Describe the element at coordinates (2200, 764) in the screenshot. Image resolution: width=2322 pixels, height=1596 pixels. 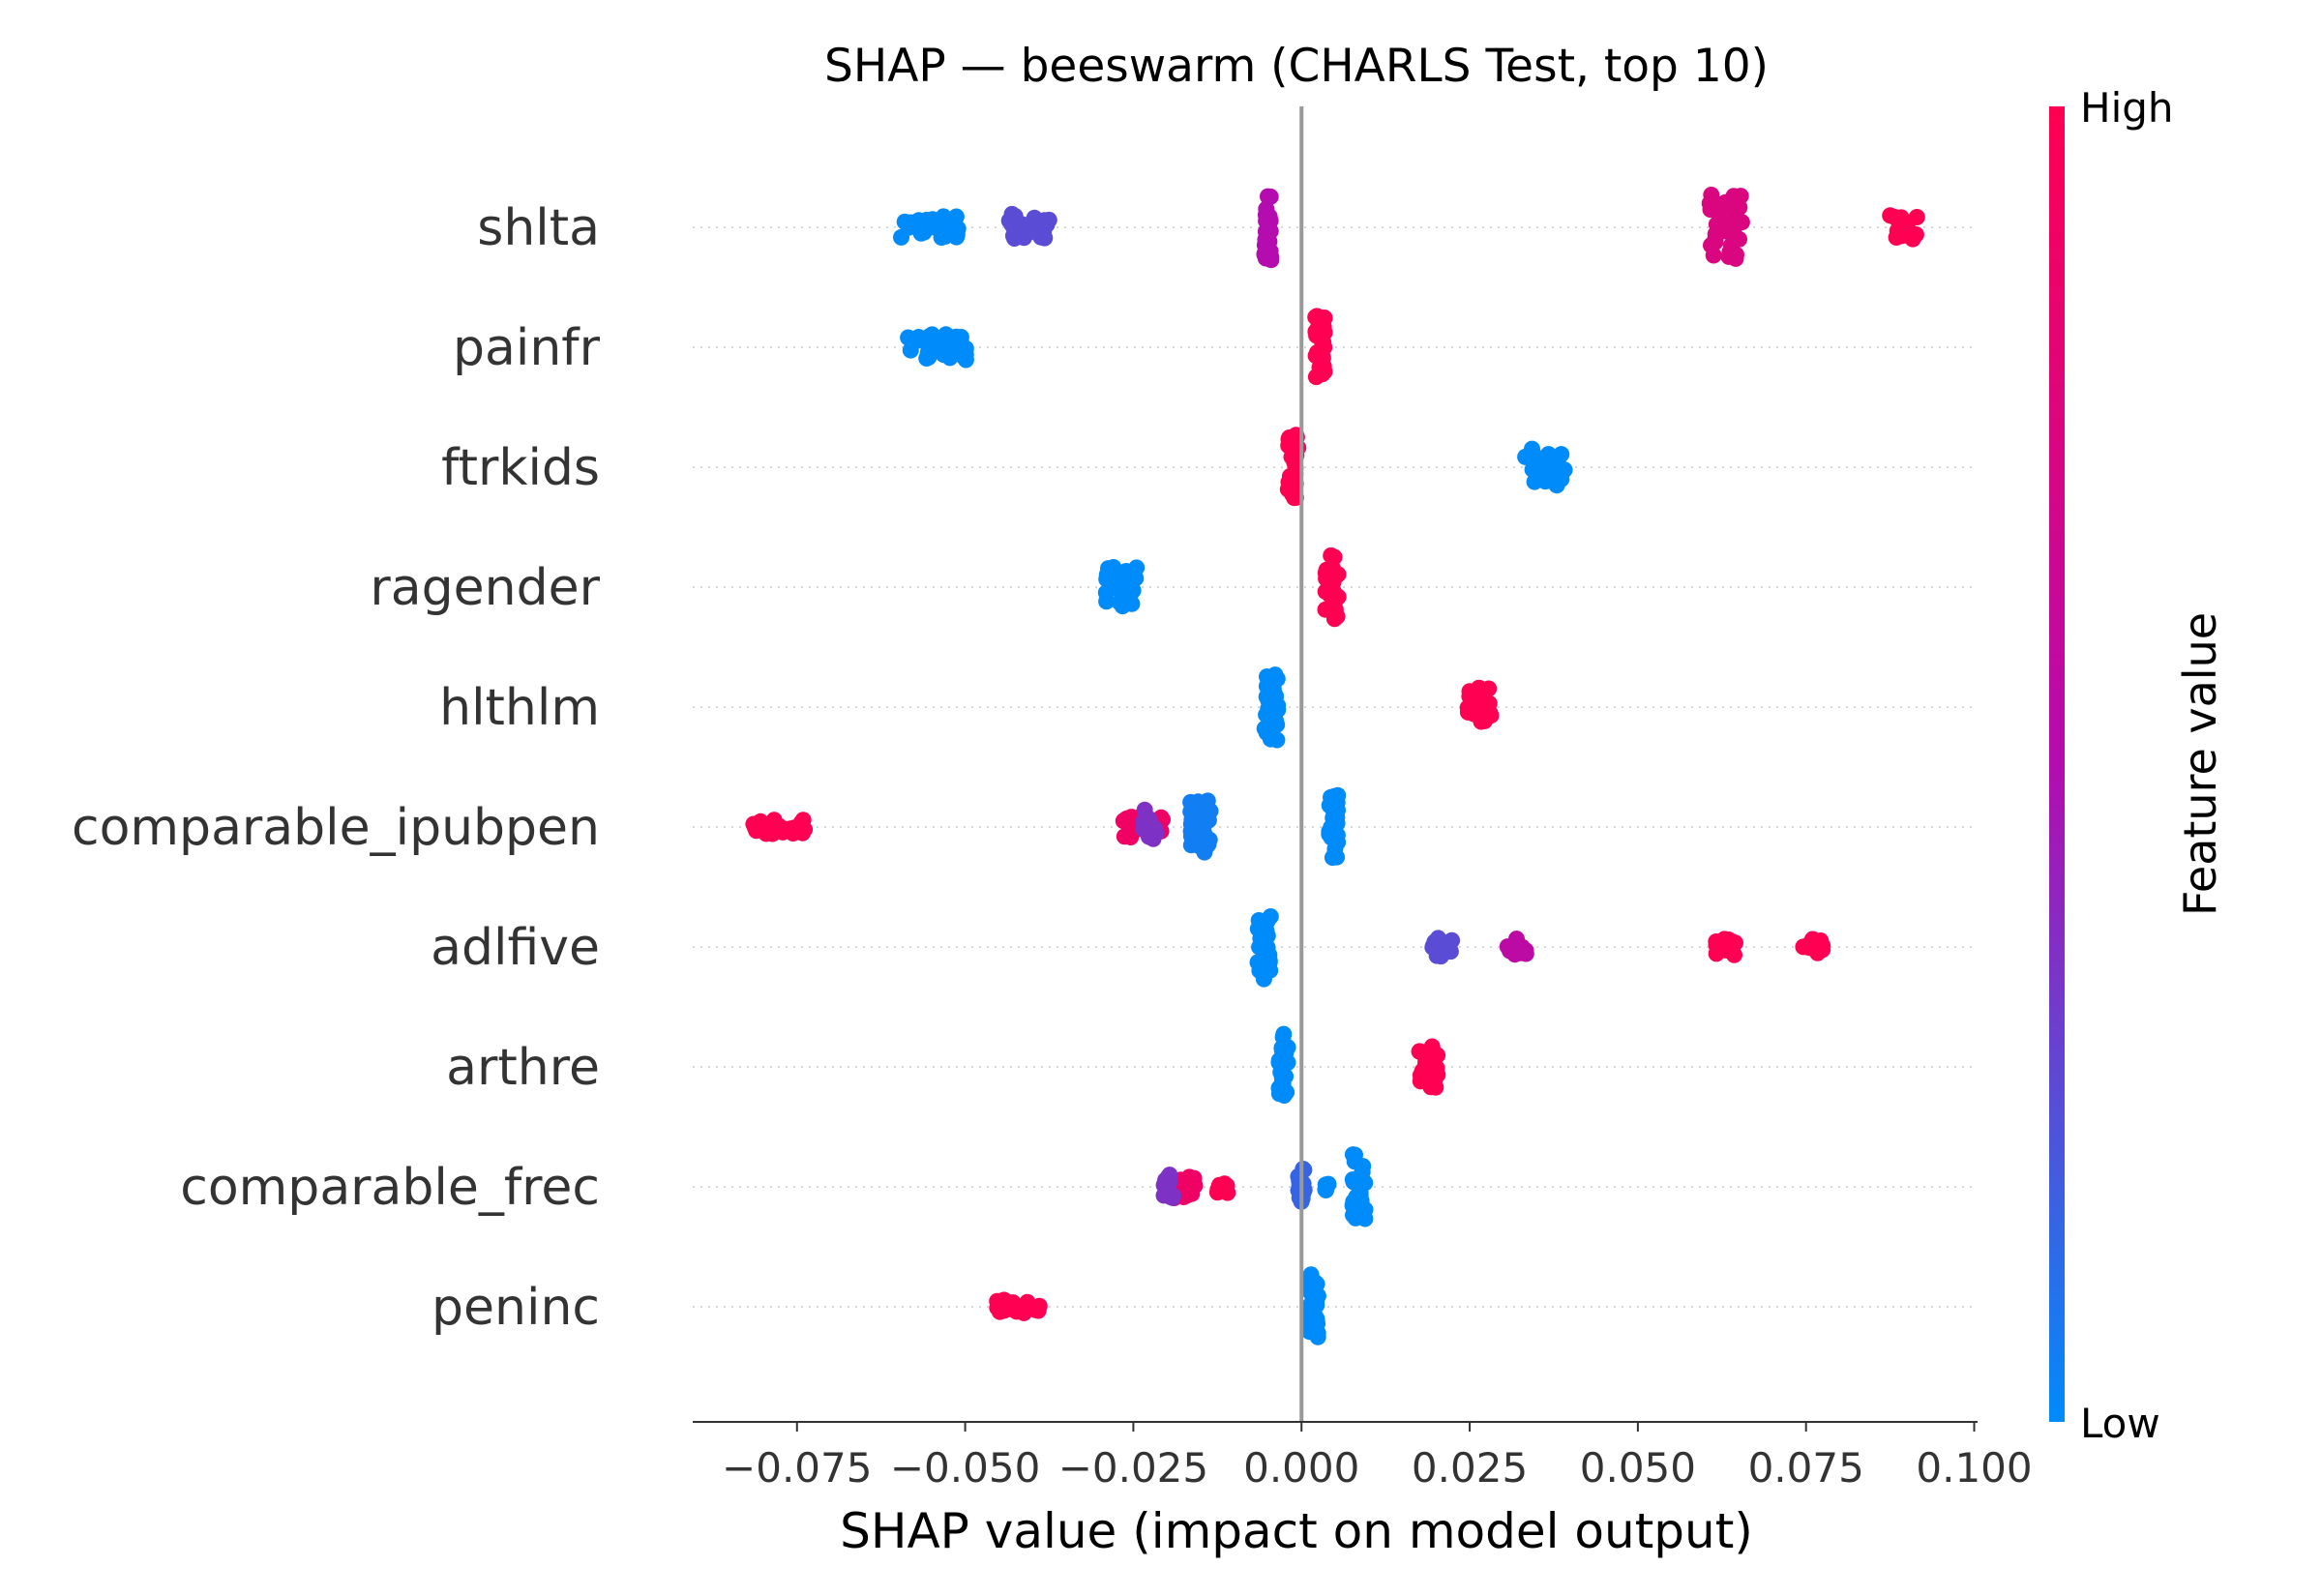
I see `colorbar-label: Feature value` at that location.